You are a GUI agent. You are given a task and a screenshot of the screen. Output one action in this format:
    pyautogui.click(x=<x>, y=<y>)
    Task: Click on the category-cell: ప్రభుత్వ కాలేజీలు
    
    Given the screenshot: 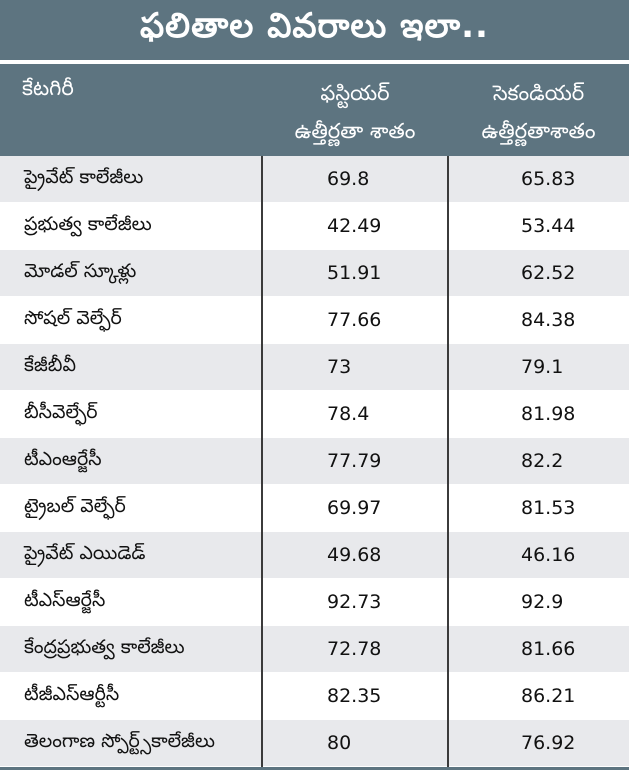 What is the action you would take?
    pyautogui.click(x=131, y=226)
    